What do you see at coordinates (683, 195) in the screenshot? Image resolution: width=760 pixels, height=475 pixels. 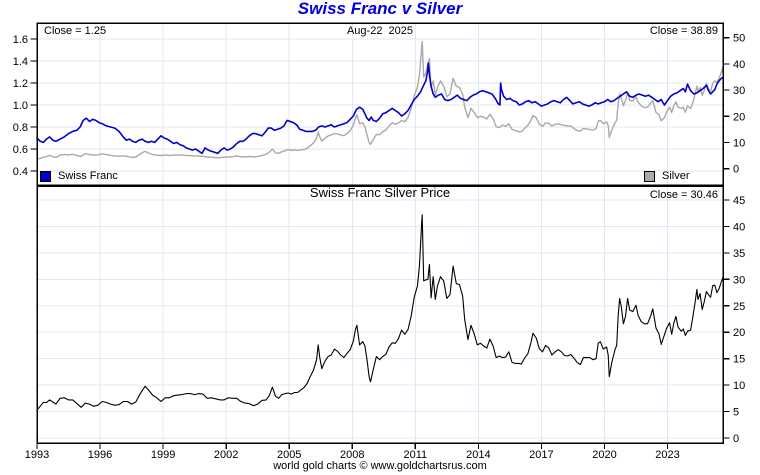 I see `bottom-close-label: Close = 30.46` at bounding box center [683, 195].